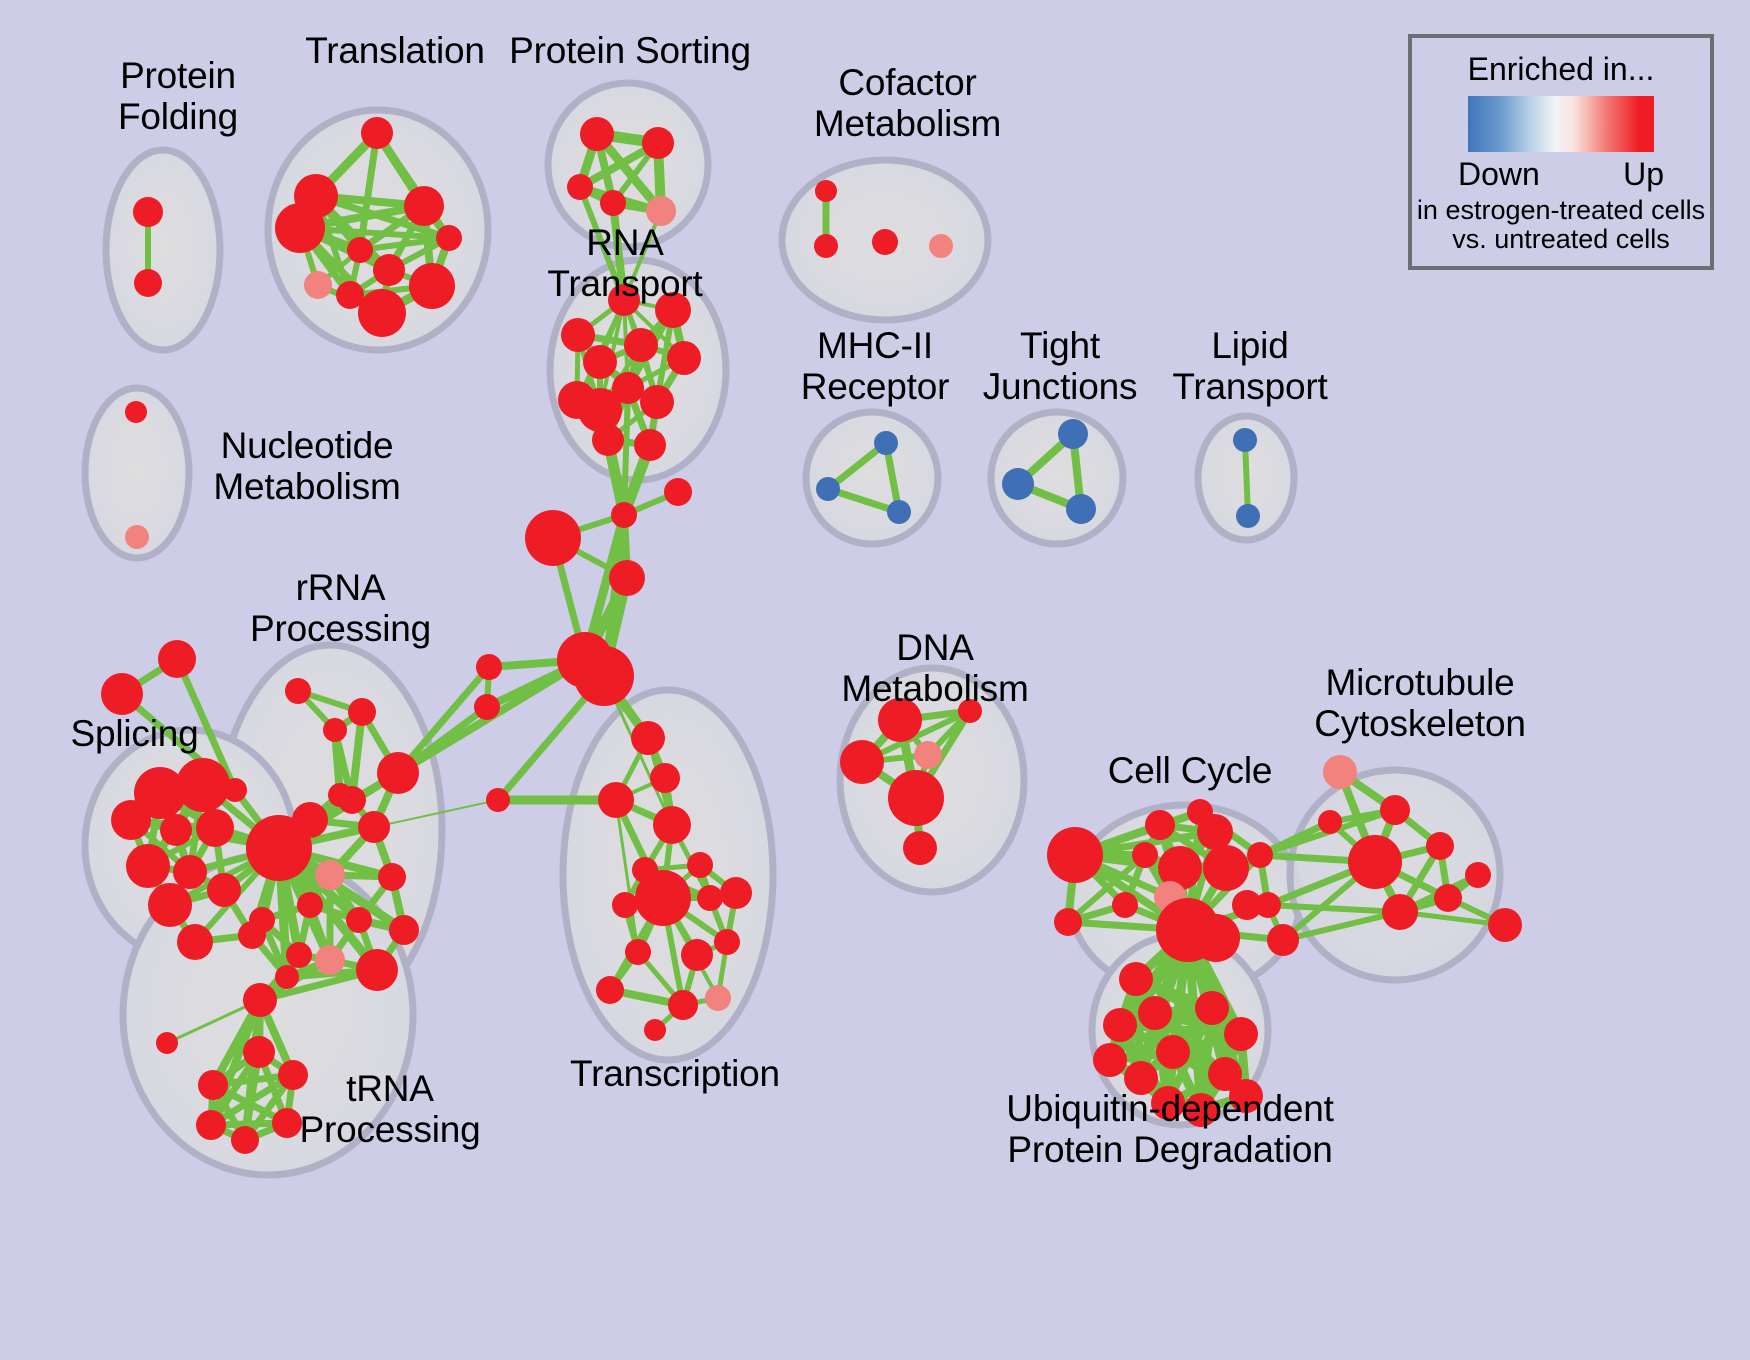 The height and width of the screenshot is (1360, 1750). Describe the element at coordinates (625, 263) in the screenshot. I see `cluster-label-rna-transport: RNA Transport` at that location.